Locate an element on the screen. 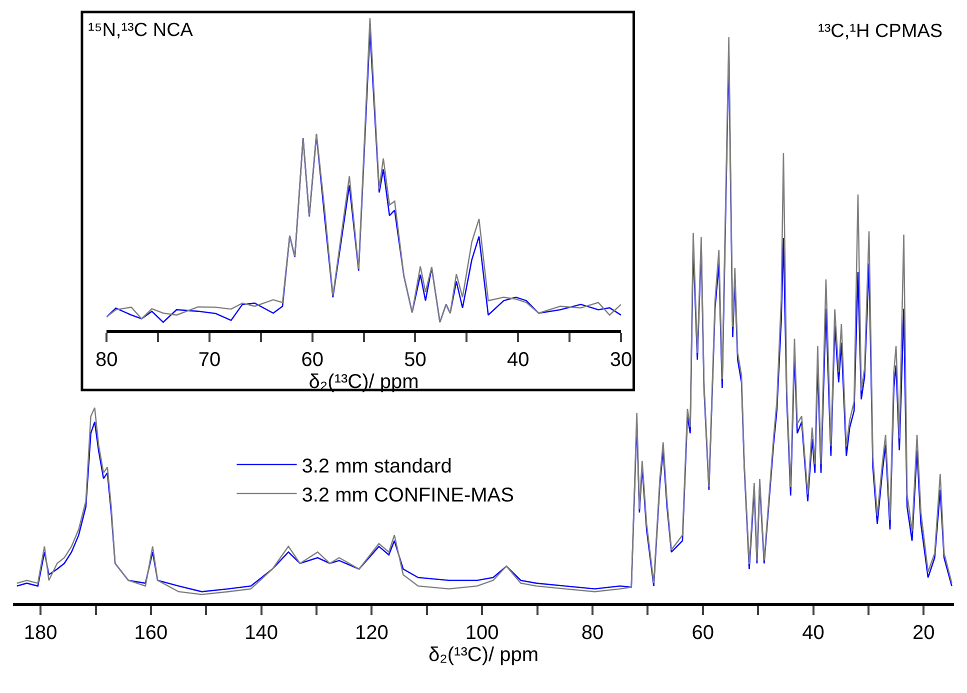  legend-label: 3.2 mm CONFINE-MAS is located at coordinates (408, 495).